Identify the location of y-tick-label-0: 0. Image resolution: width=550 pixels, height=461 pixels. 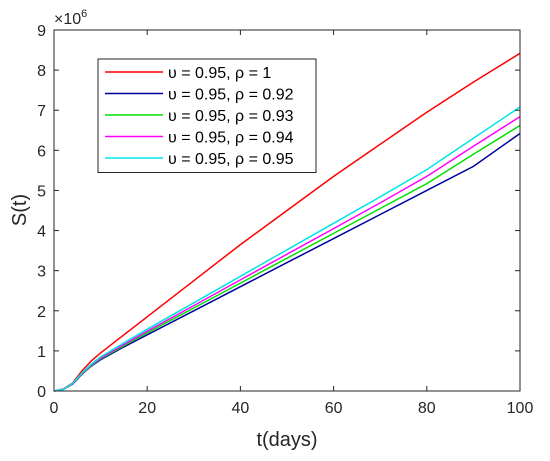
(41, 392).